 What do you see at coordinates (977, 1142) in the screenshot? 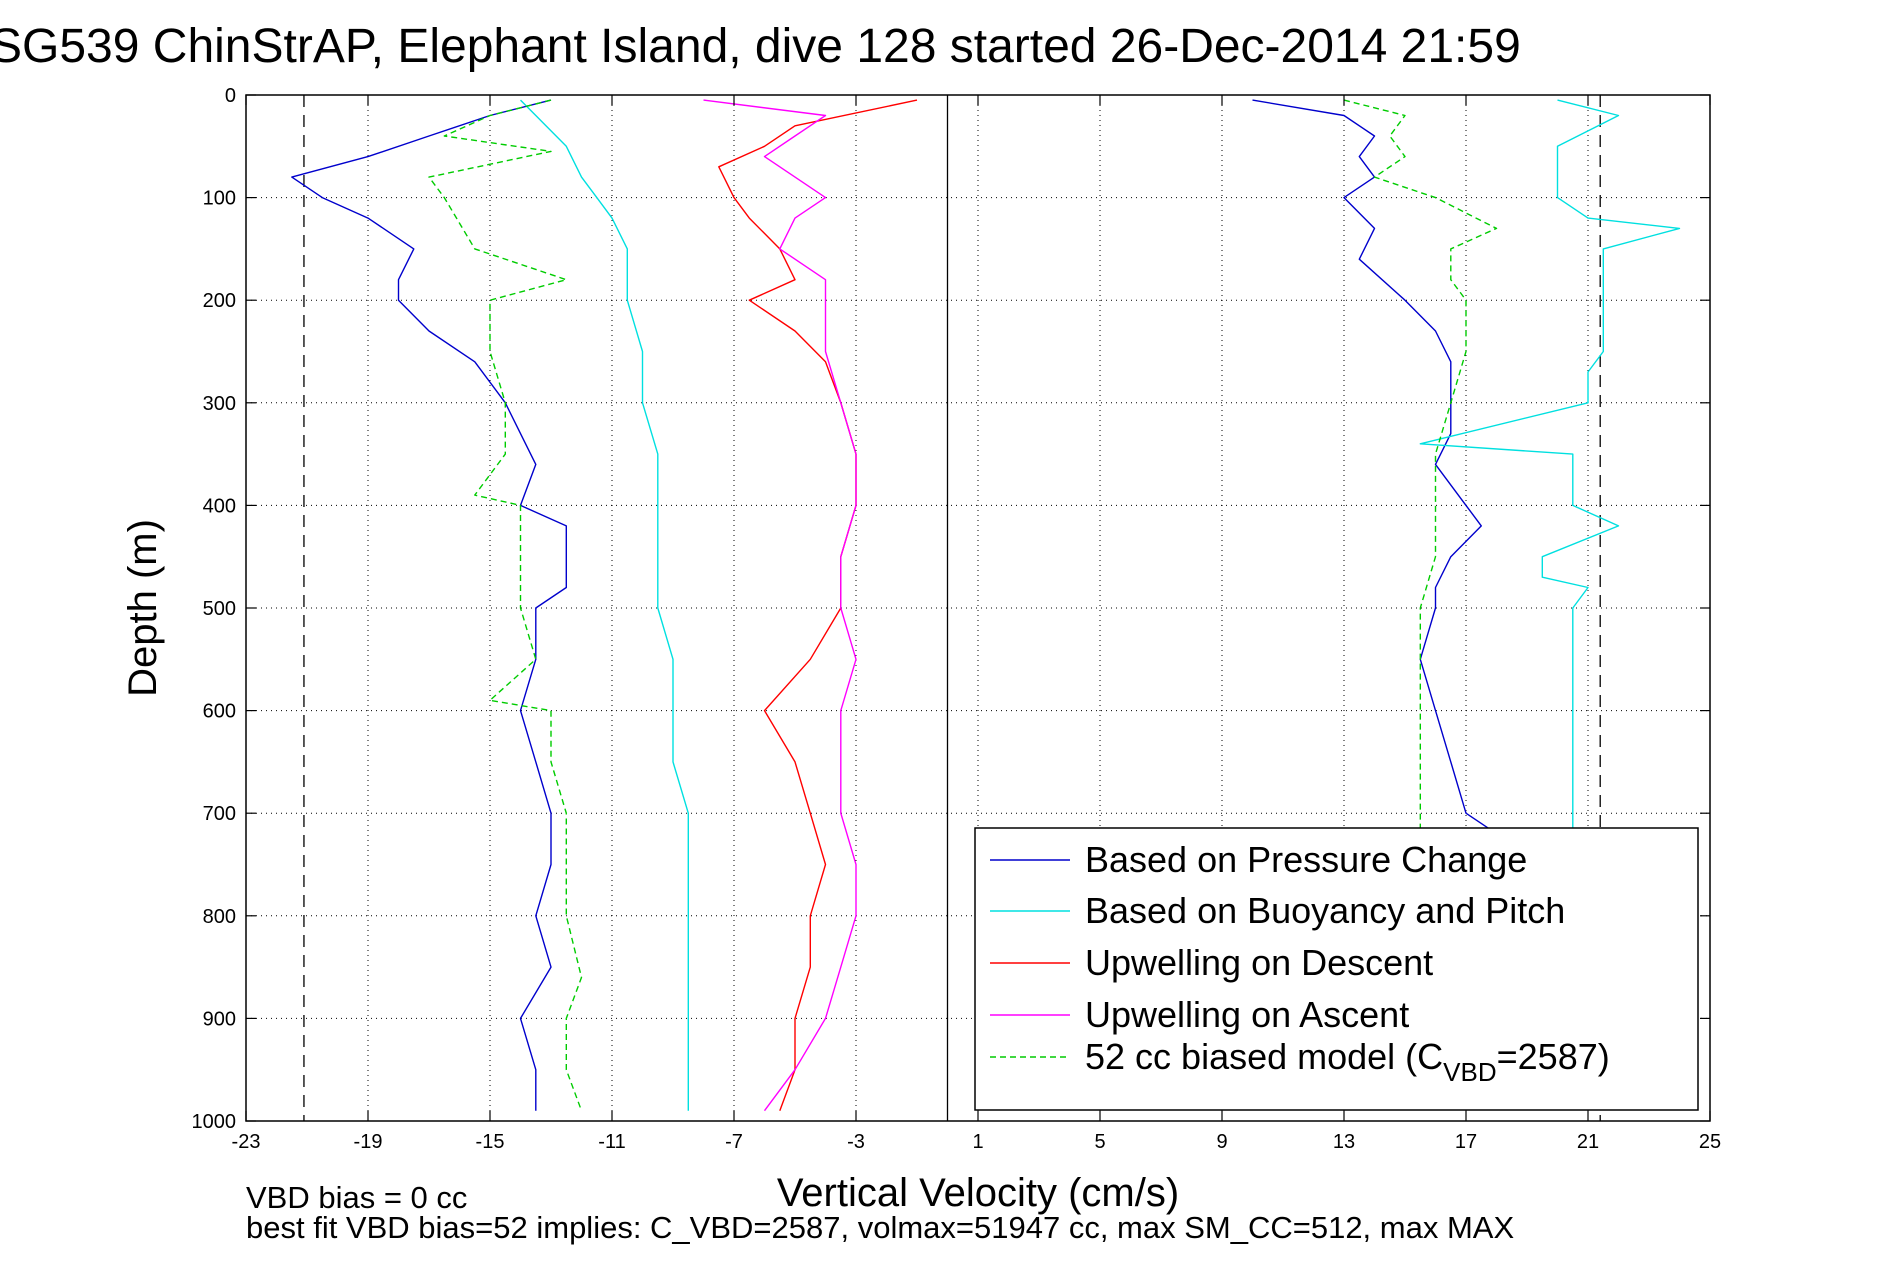
I see `x-tick-label: 1` at bounding box center [977, 1142].